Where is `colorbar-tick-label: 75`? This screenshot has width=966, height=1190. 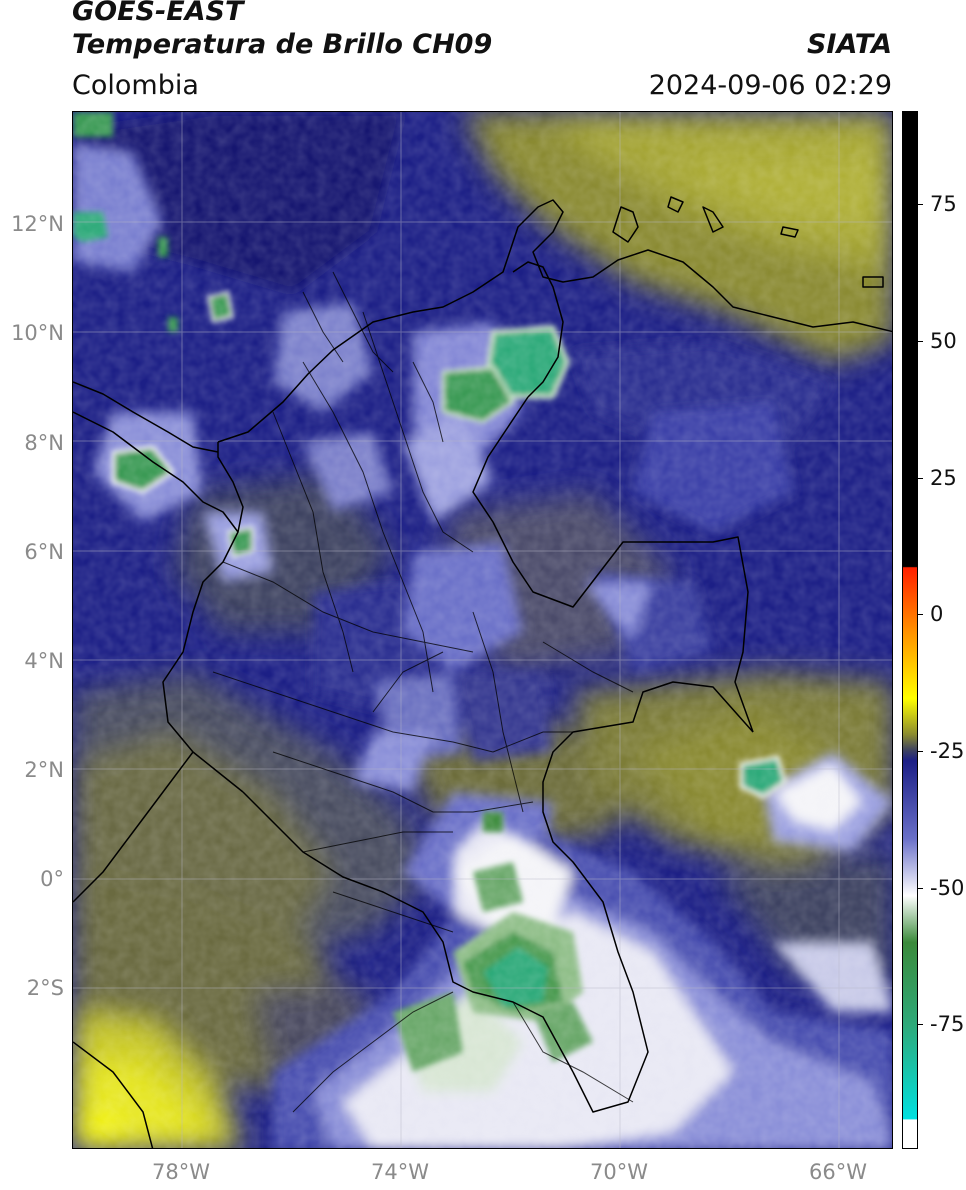 colorbar-tick-label: 75 is located at coordinates (943, 204).